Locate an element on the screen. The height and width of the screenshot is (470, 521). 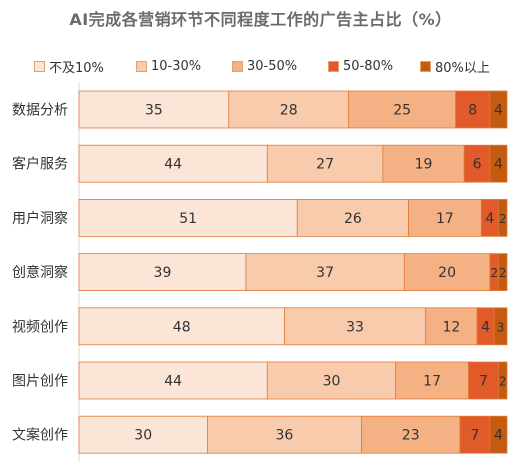
data-label: 27 is located at coordinates (325, 165).